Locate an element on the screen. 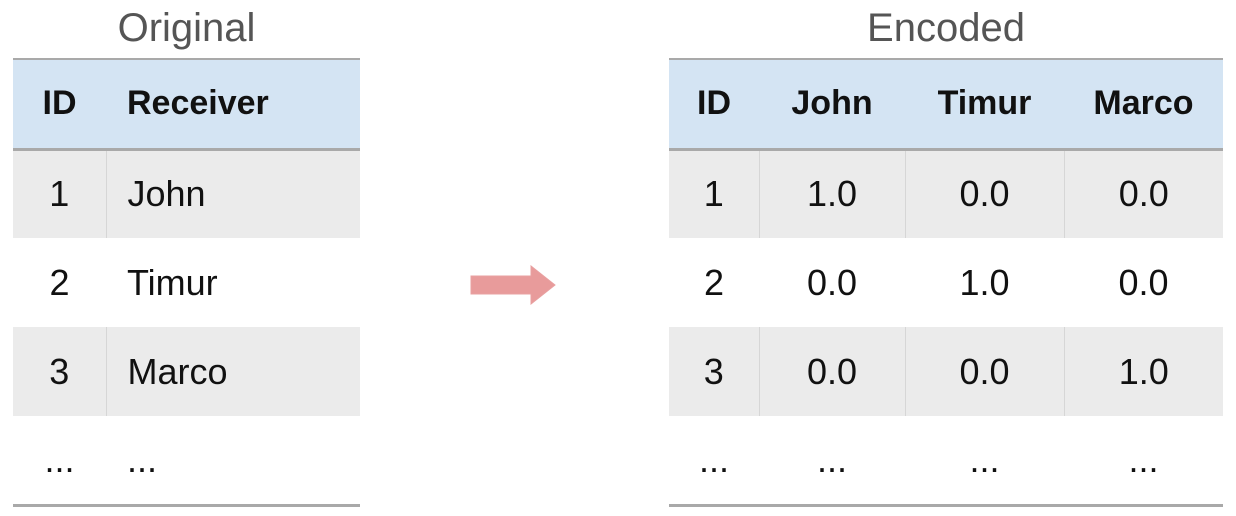 The width and height of the screenshot is (1236, 516). original-cell-receiver: Timur is located at coordinates (172, 282).